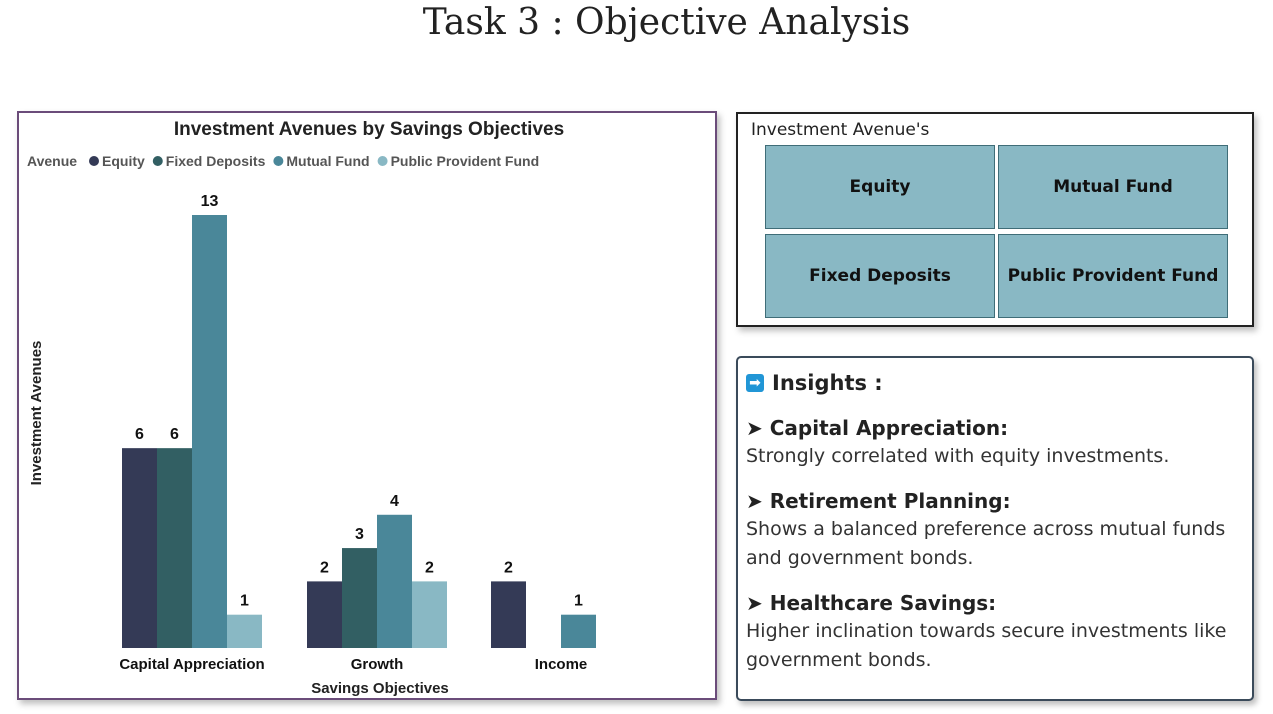  I want to click on x-tick-label: Growth, so click(377, 664).